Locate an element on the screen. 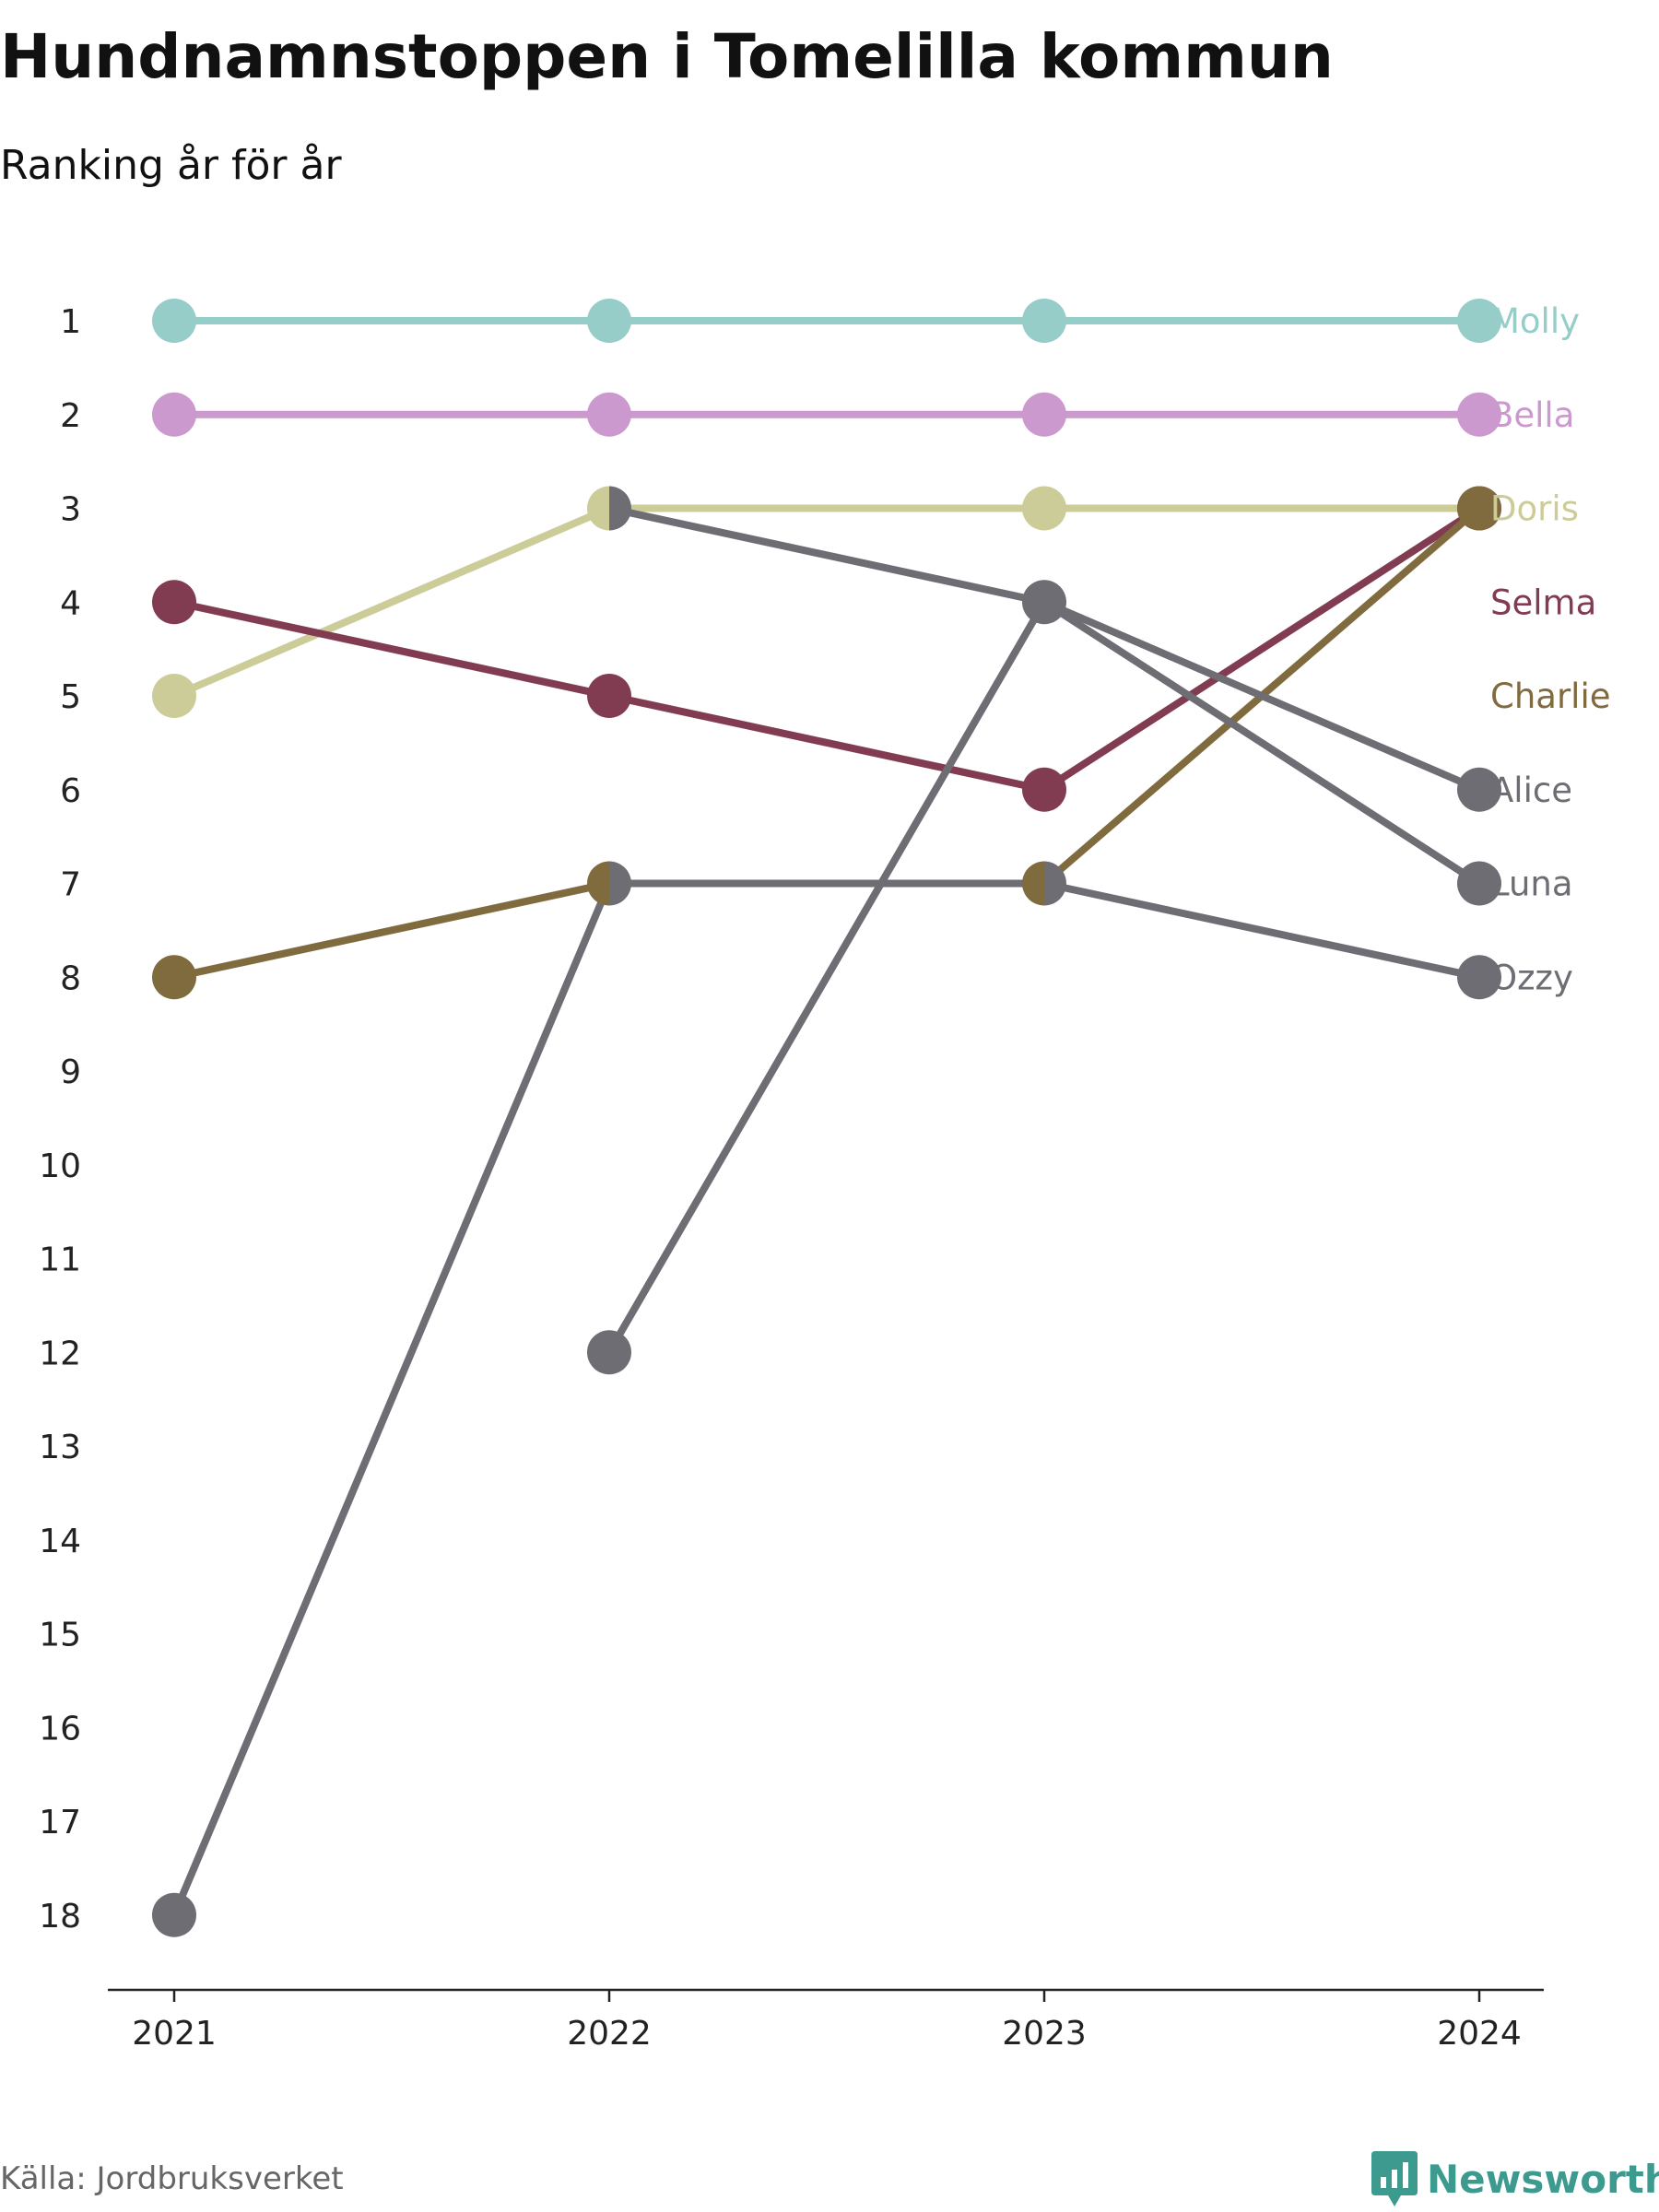  point-bella-2021 is located at coordinates (174, 414).